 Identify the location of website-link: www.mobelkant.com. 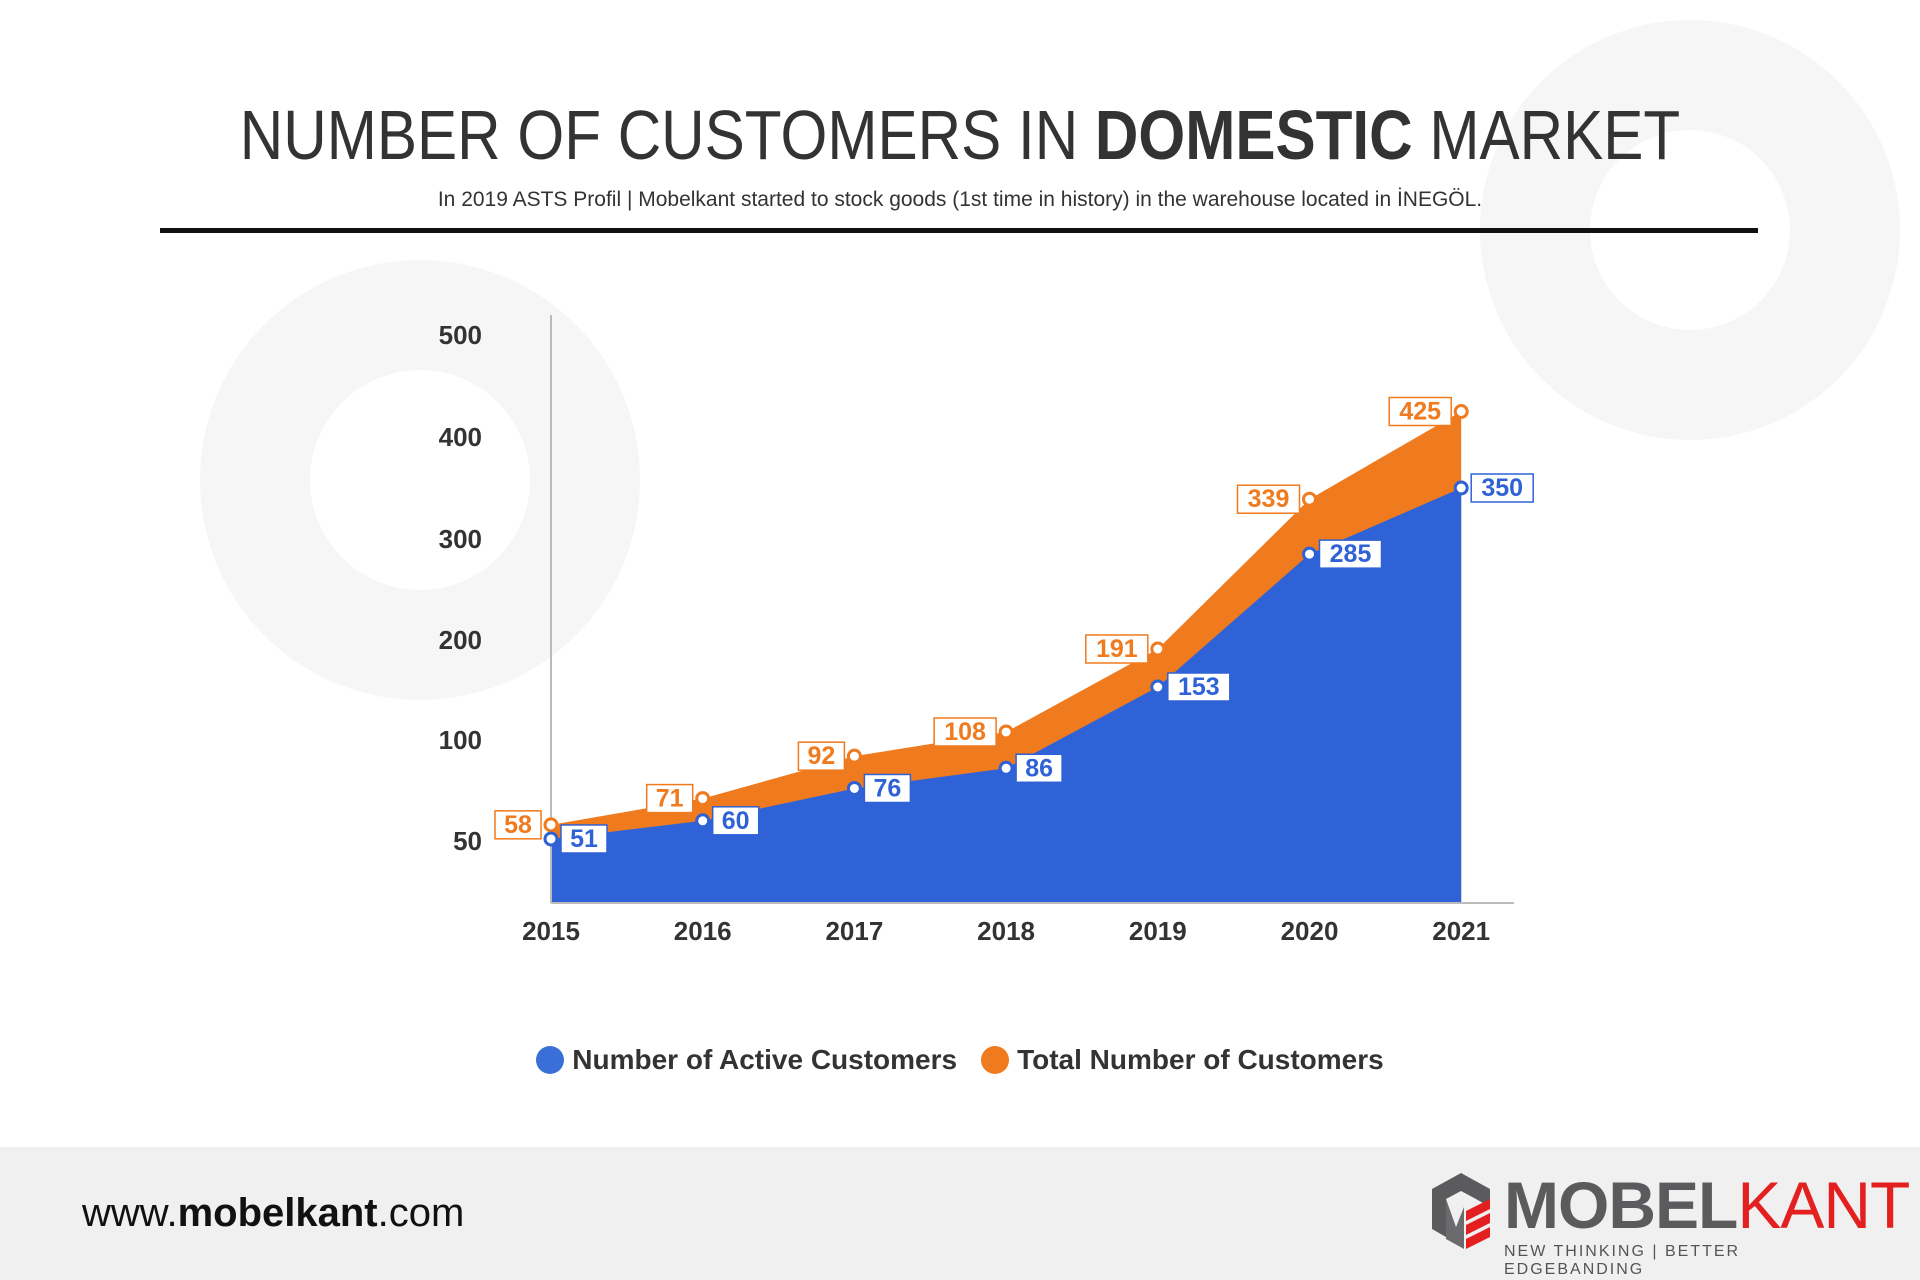
(273, 1213).